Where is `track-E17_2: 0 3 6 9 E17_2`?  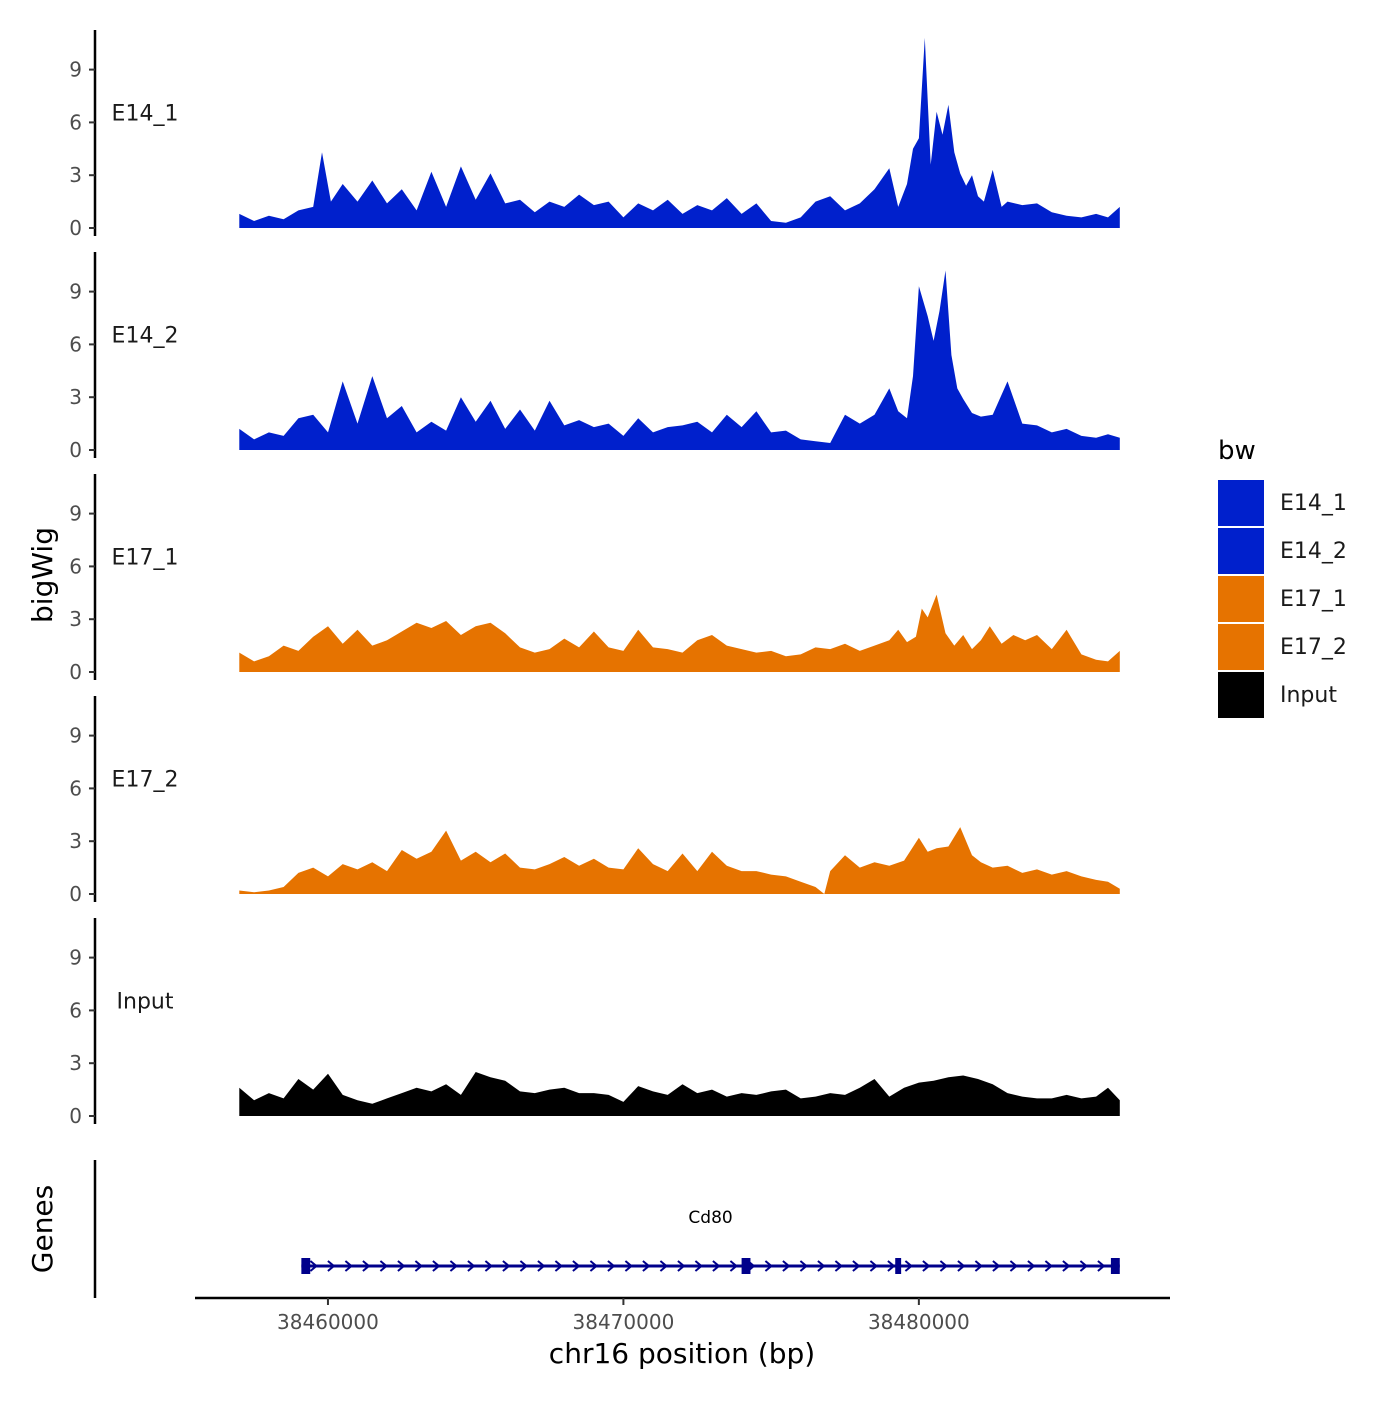 track-E17_2: 0 3 6 9 E17_2 is located at coordinates (594, 801).